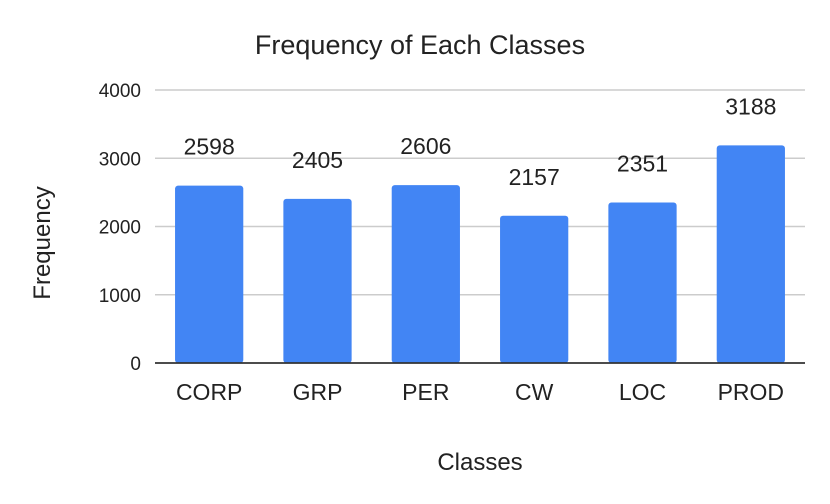 This screenshot has height=504, width=830. I want to click on y-tick-label: 3000, so click(120, 159).